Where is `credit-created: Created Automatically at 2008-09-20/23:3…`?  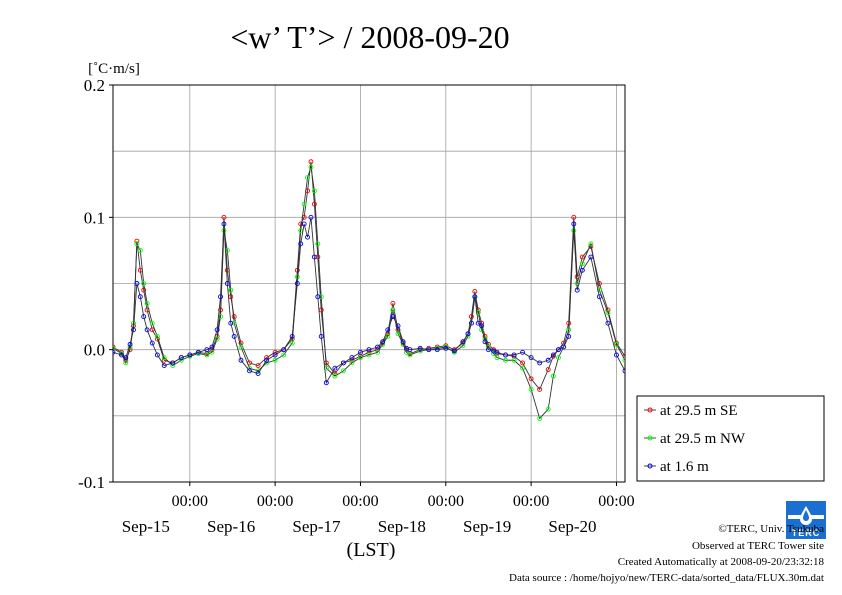 credit-created: Created Automatically at 2008-09-20/23:3… is located at coordinates (720, 562).